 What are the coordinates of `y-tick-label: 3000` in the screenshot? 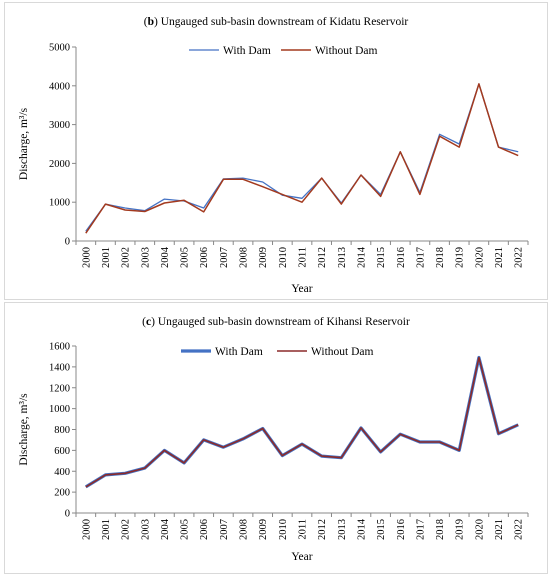 It's located at (59, 125).